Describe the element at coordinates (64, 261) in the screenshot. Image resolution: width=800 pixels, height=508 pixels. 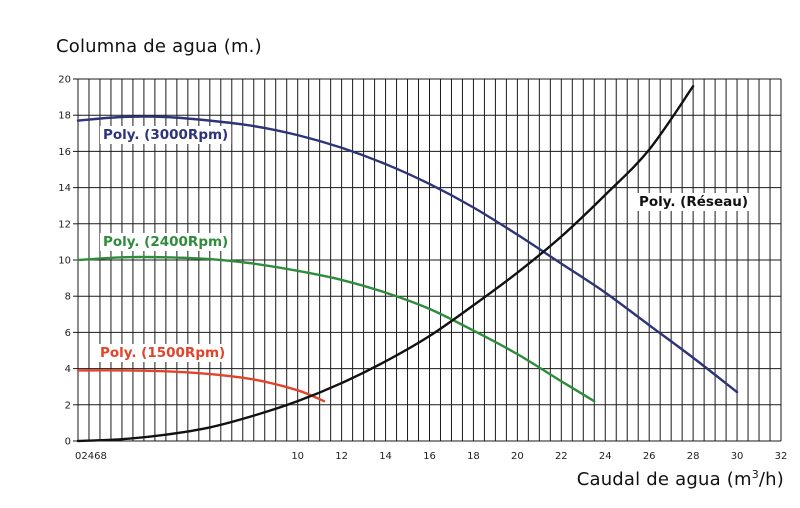
I see `y-tick-label: 10` at that location.